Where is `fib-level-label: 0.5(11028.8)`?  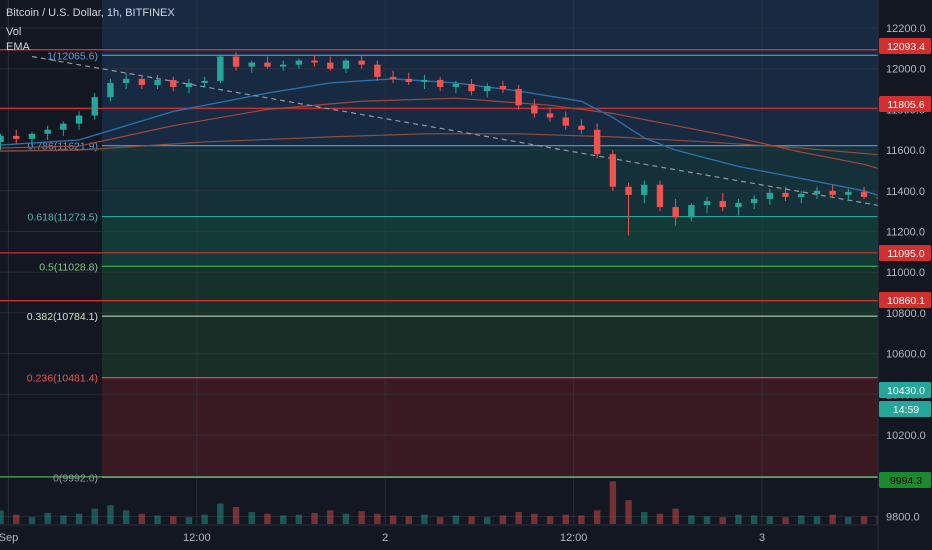
fib-level-label: 0.5(11028.8) is located at coordinates (68, 267).